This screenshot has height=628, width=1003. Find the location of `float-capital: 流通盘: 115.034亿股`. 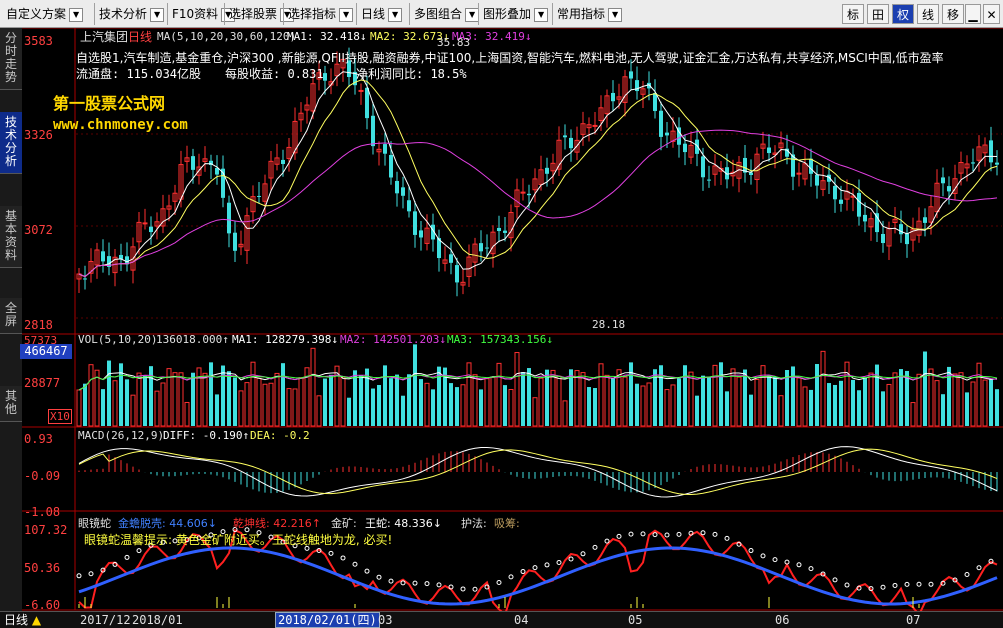

float-capital: 流通盘: 115.034亿股 is located at coordinates (139, 74).